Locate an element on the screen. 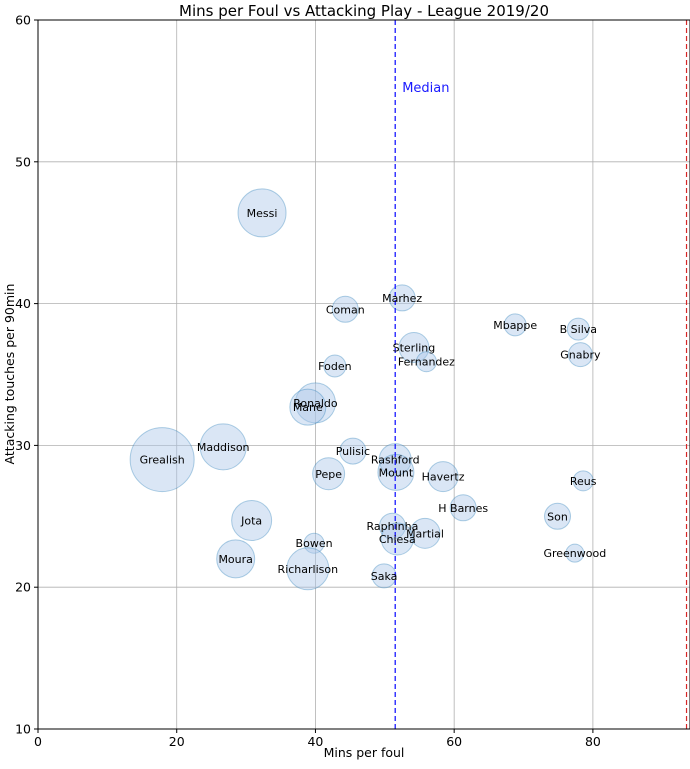  point-label: Jota is located at coordinates (251, 521).